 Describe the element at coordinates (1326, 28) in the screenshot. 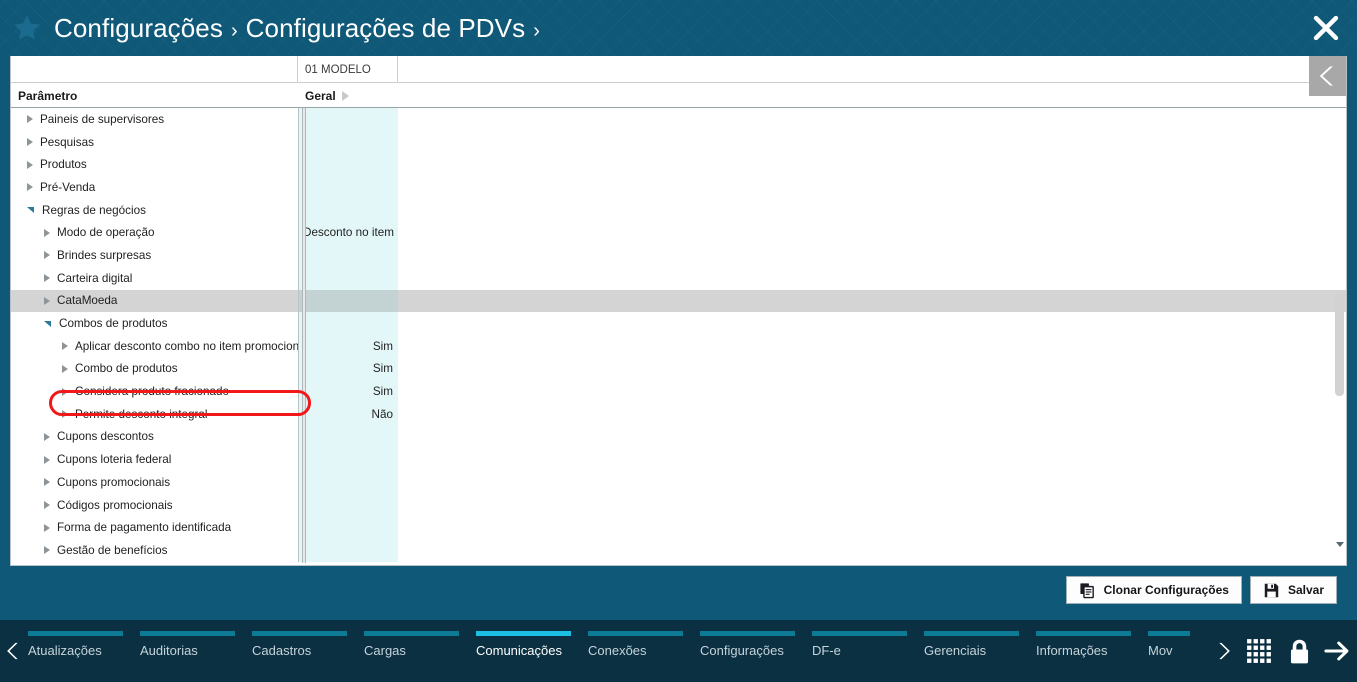

I see `close-button` at that location.